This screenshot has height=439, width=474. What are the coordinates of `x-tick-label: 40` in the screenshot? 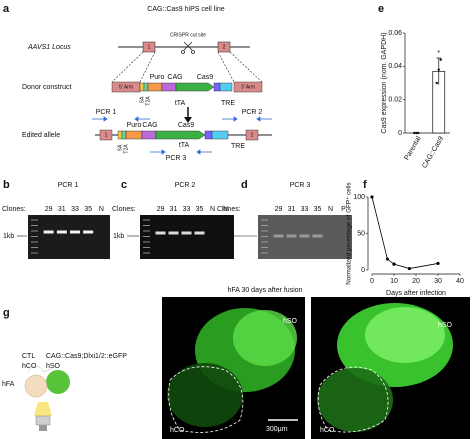 It's located at (460, 281).